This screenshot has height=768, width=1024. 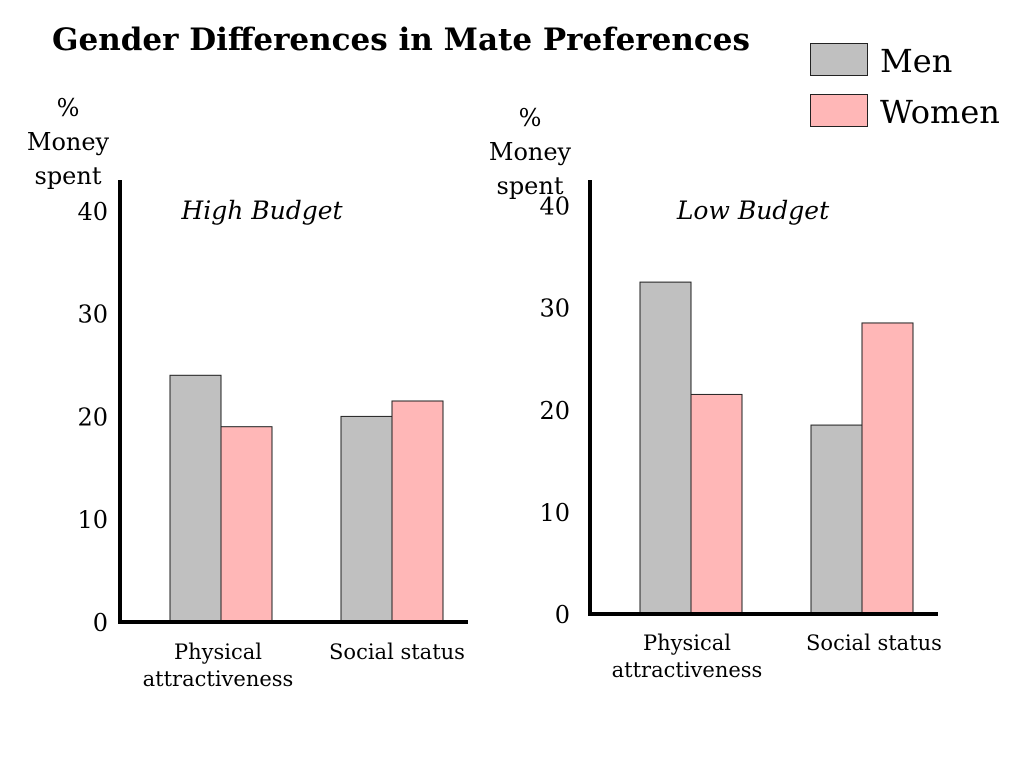 I want to click on chart2-ylabel-line: Money, so click(x=530, y=152).